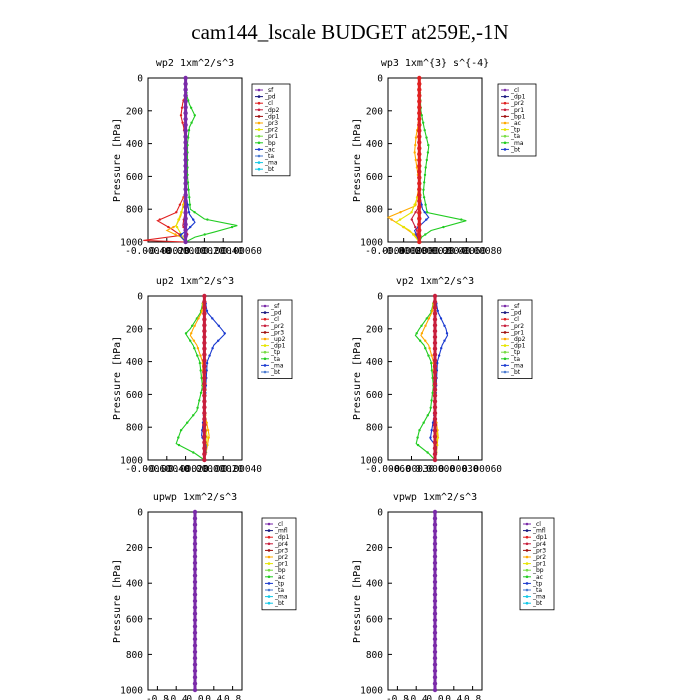 Image resolution: width=700 pixels, height=700 pixels. What do you see at coordinates (435, 160) in the screenshot?
I see `plot-frame` at bounding box center [435, 160].